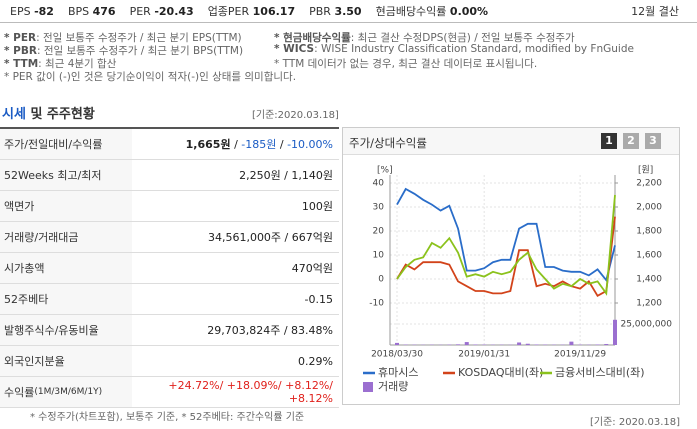  Describe the element at coordinates (78, 11) in the screenshot. I see `stat-label: BPS` at that location.